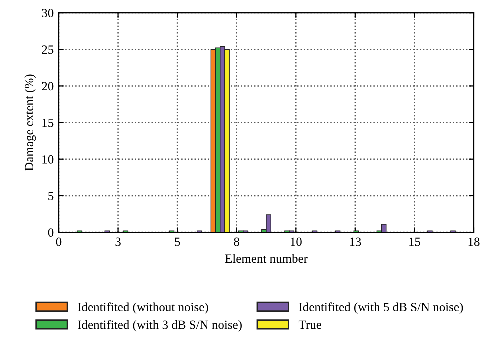 This screenshot has width=500, height=343. I want to click on y-tick-label: 25, so click(48, 50).